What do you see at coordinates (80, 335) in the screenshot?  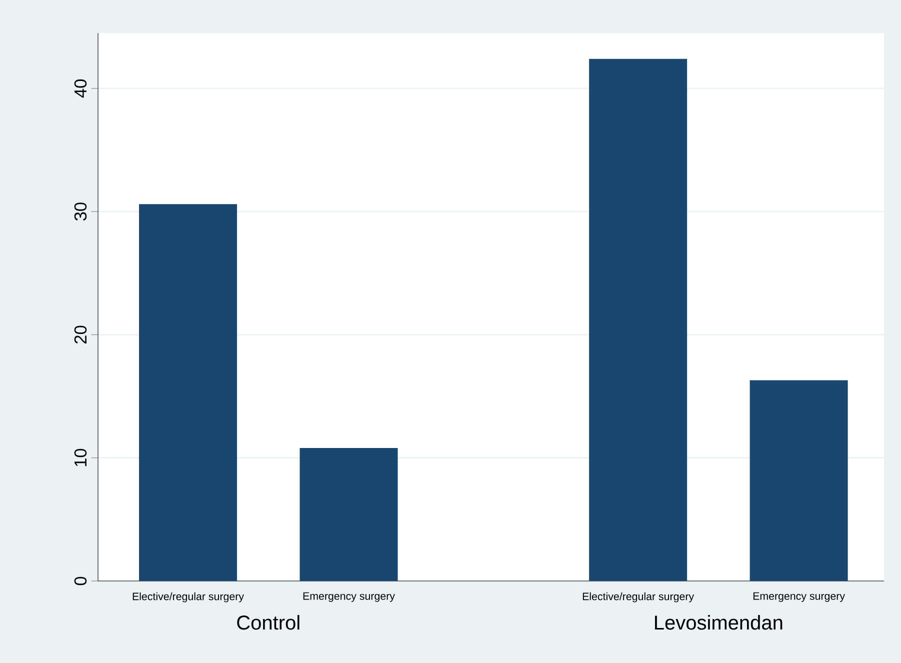 I see `y-tick-label: 20` at bounding box center [80, 335].